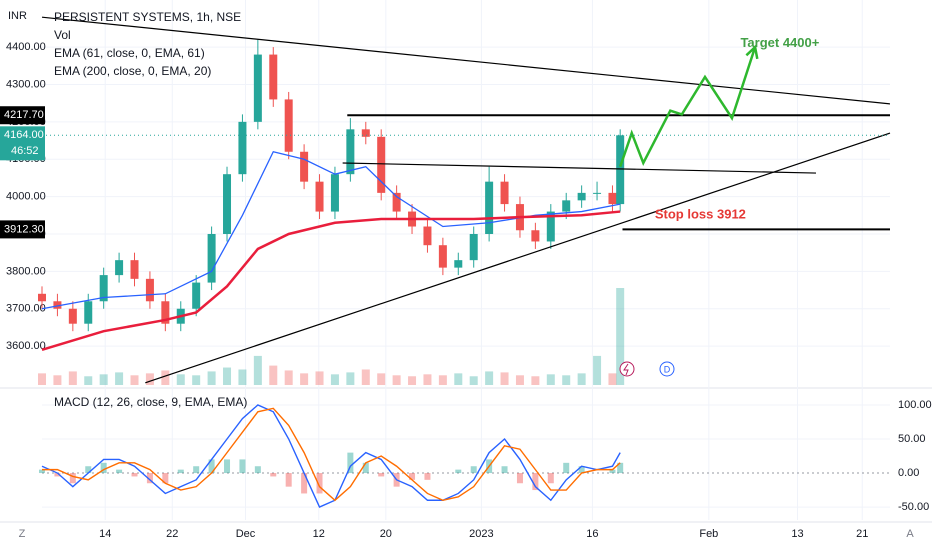  Describe the element at coordinates (246, 534) in the screenshot. I see `x-tick-label: Dec` at that location.